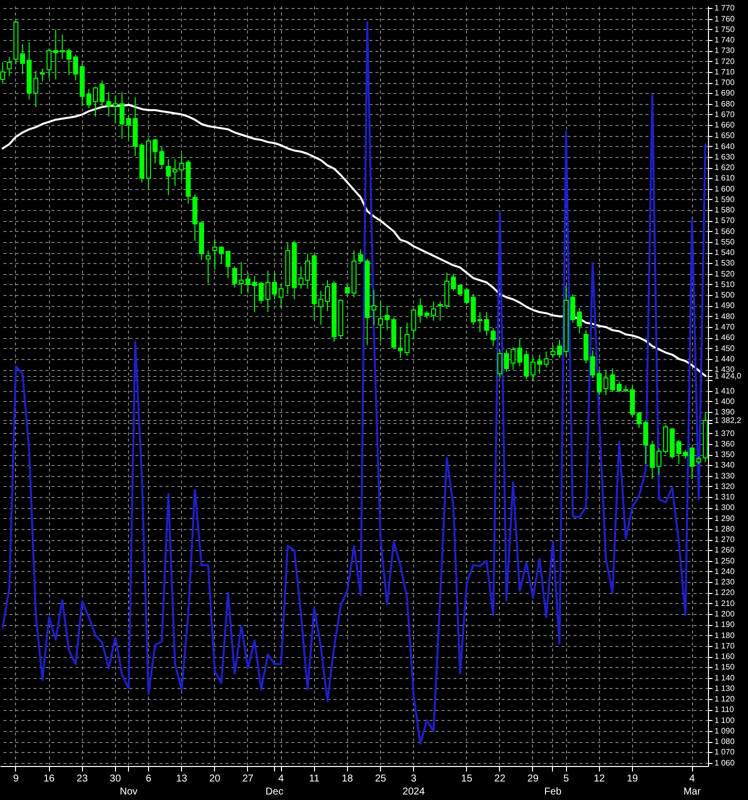 The image size is (748, 800). I want to click on y-tick-label: 1 670, so click(725, 114).